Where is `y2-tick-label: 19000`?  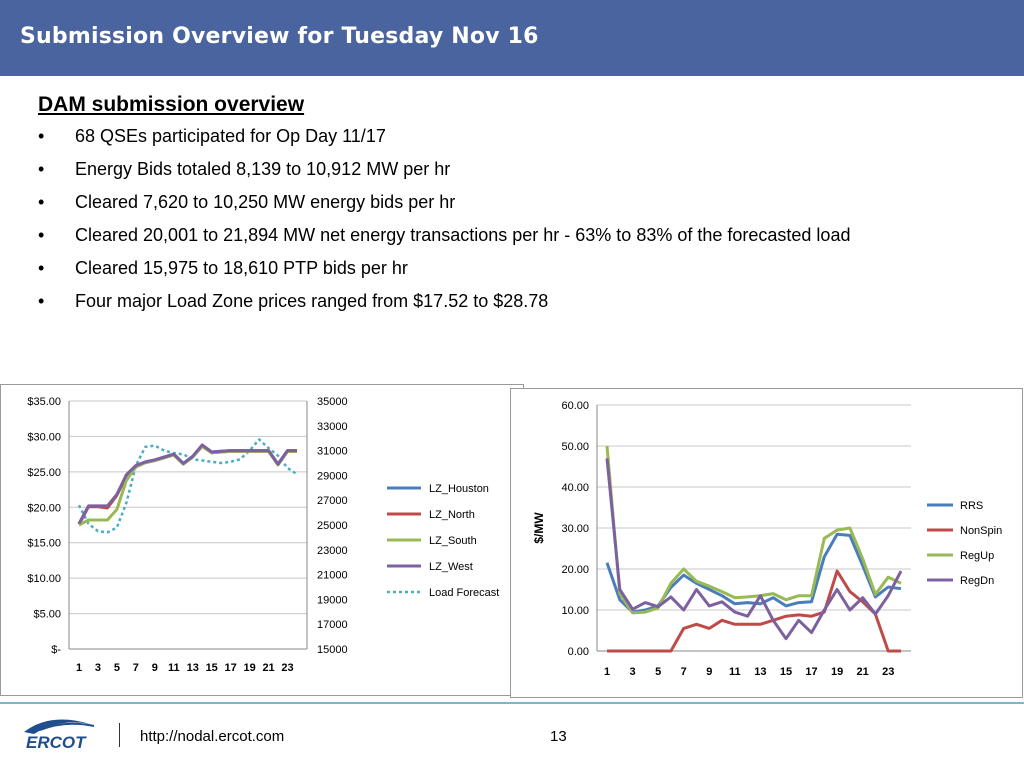
y2-tick-label: 19000 is located at coordinates (332, 600).